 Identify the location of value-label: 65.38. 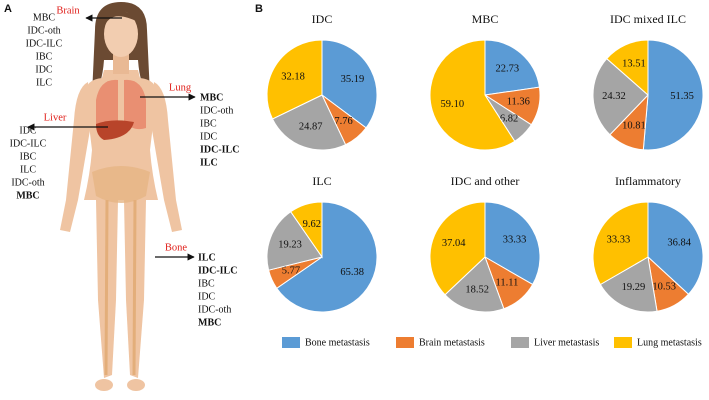
(352, 272).